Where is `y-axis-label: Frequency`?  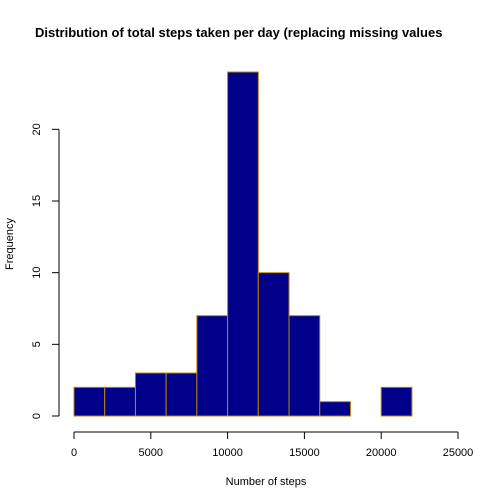 y-axis-label: Frequency is located at coordinates (10, 244).